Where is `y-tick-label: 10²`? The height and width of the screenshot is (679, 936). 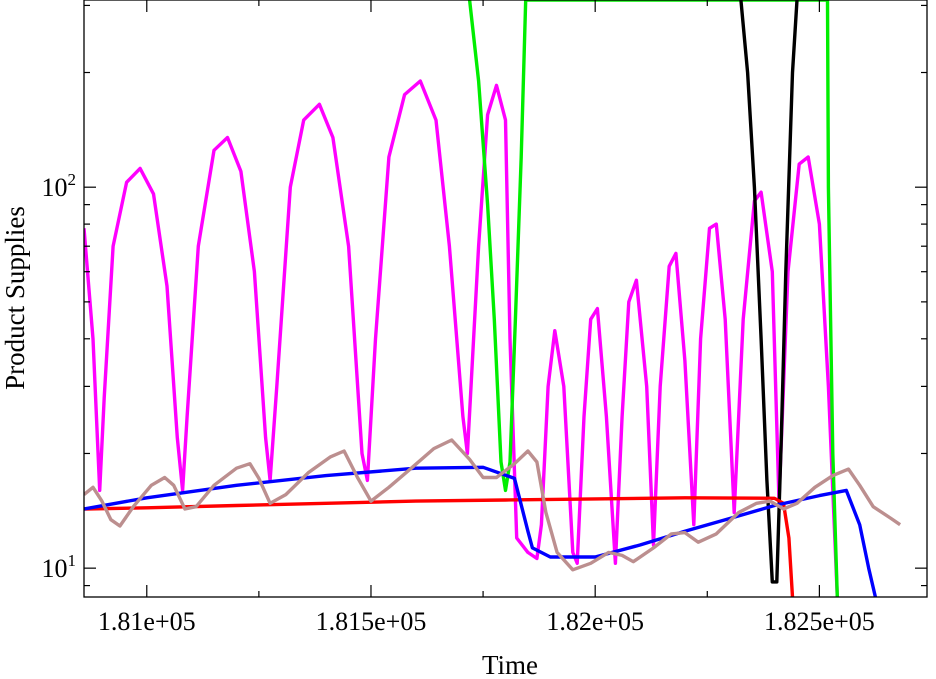 y-tick-label: 10² is located at coordinates (59, 186).